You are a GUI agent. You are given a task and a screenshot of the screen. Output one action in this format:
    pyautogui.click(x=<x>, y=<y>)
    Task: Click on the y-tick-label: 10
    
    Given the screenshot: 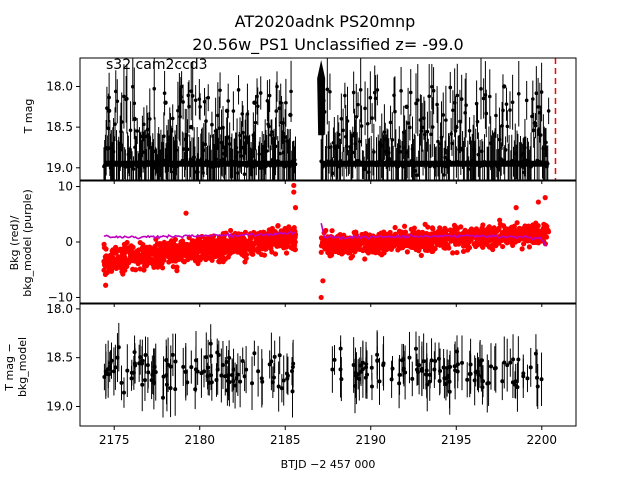 What is the action you would take?
    pyautogui.click(x=65, y=187)
    